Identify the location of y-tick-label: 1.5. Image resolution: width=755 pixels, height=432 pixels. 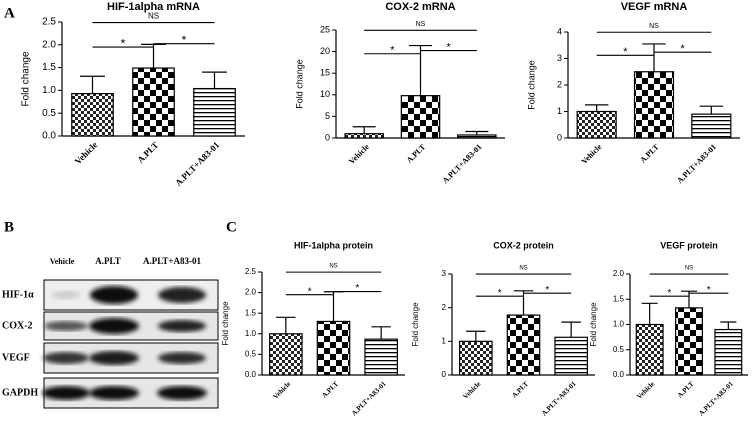
(619, 298).